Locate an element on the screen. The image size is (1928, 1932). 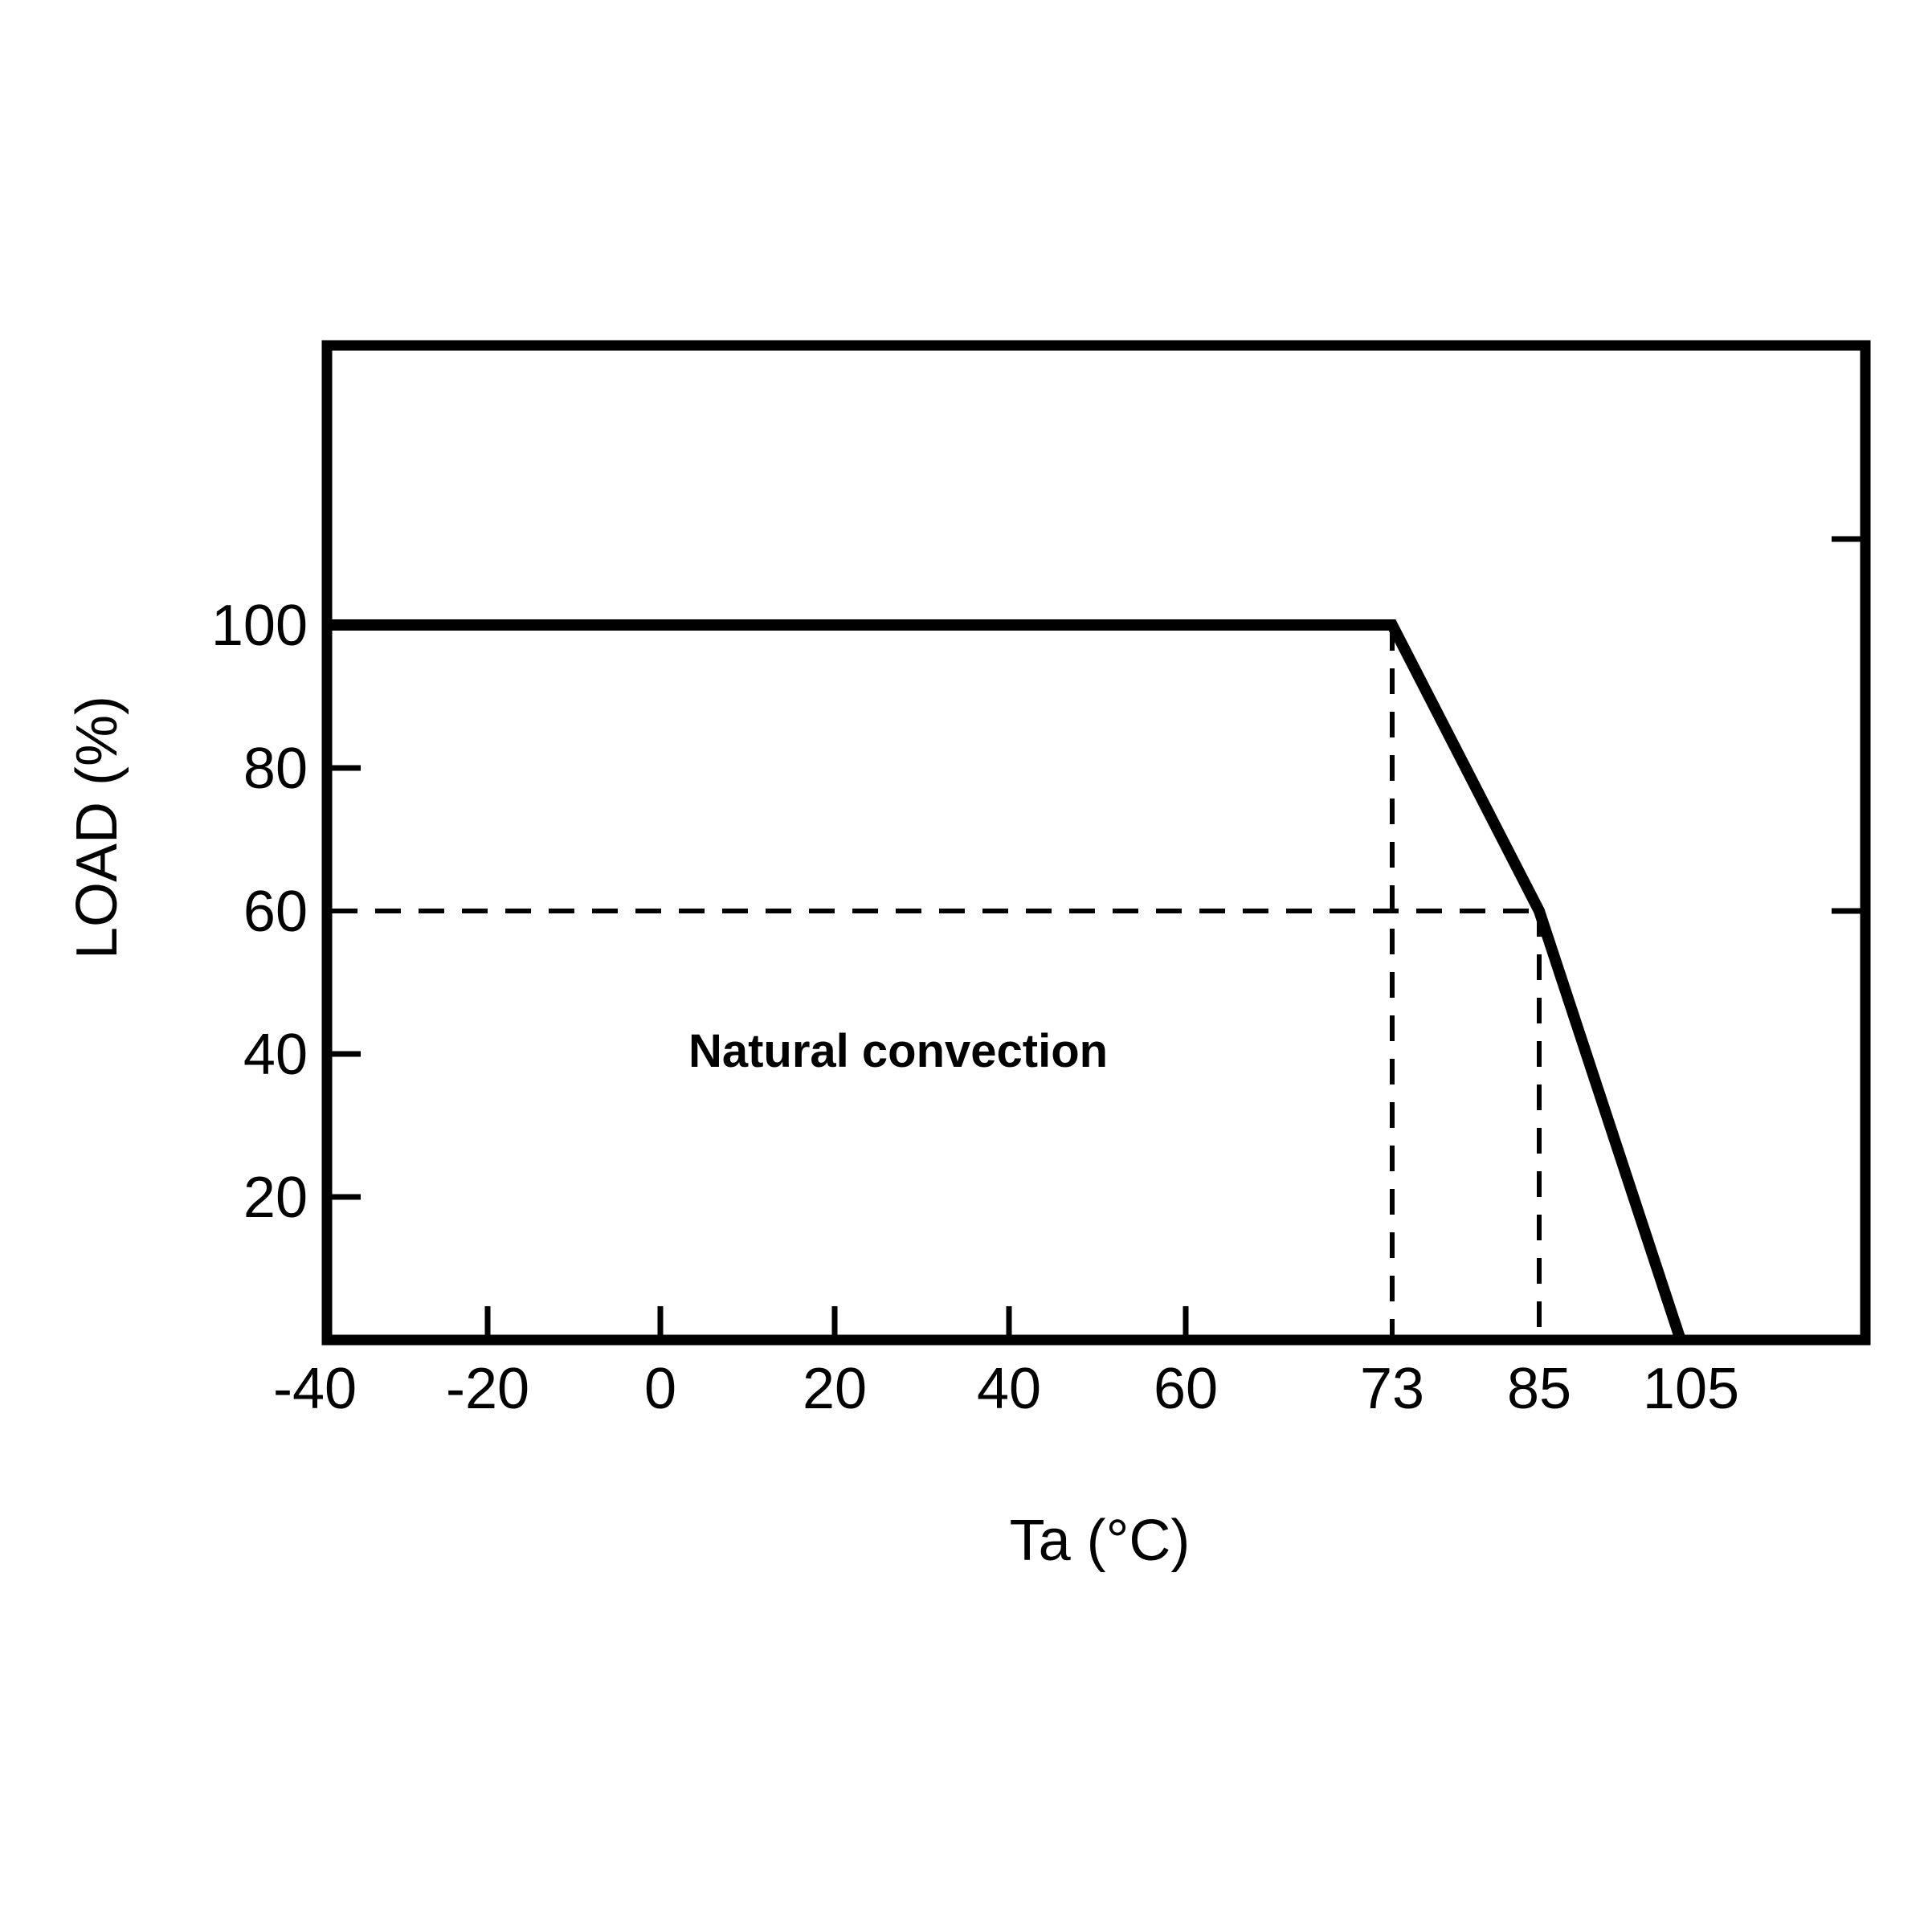
x-tick-label-73: 73 is located at coordinates (1392, 1389).